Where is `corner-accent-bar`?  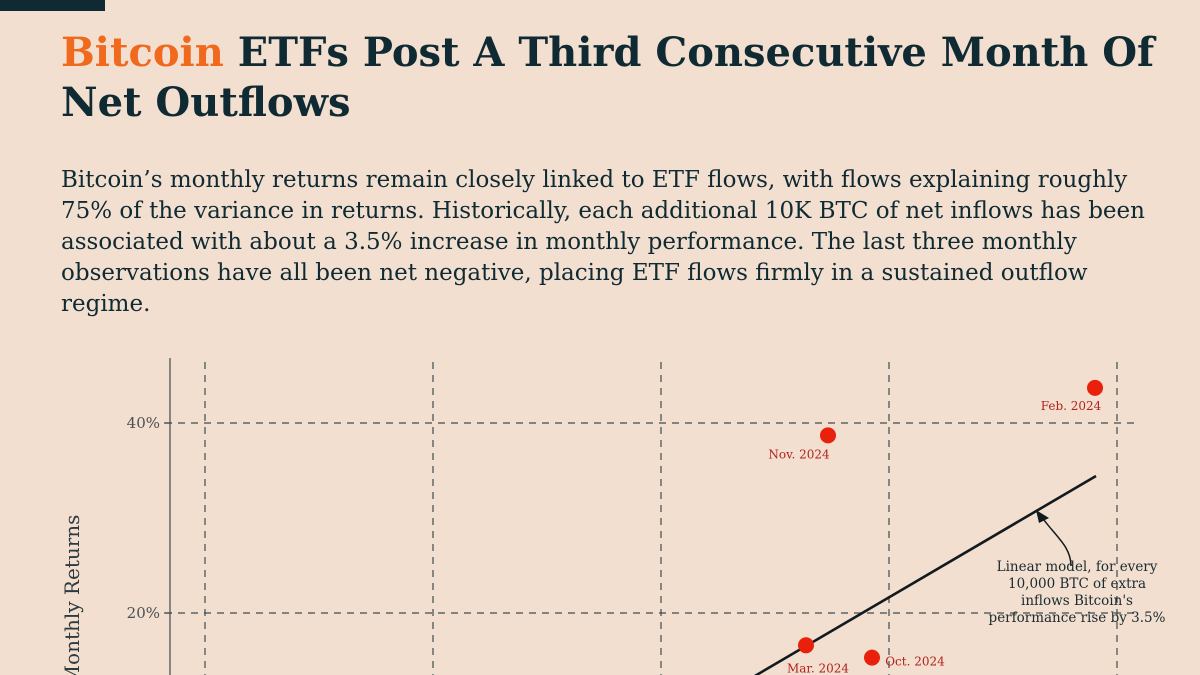 corner-accent-bar is located at coordinates (52, 5).